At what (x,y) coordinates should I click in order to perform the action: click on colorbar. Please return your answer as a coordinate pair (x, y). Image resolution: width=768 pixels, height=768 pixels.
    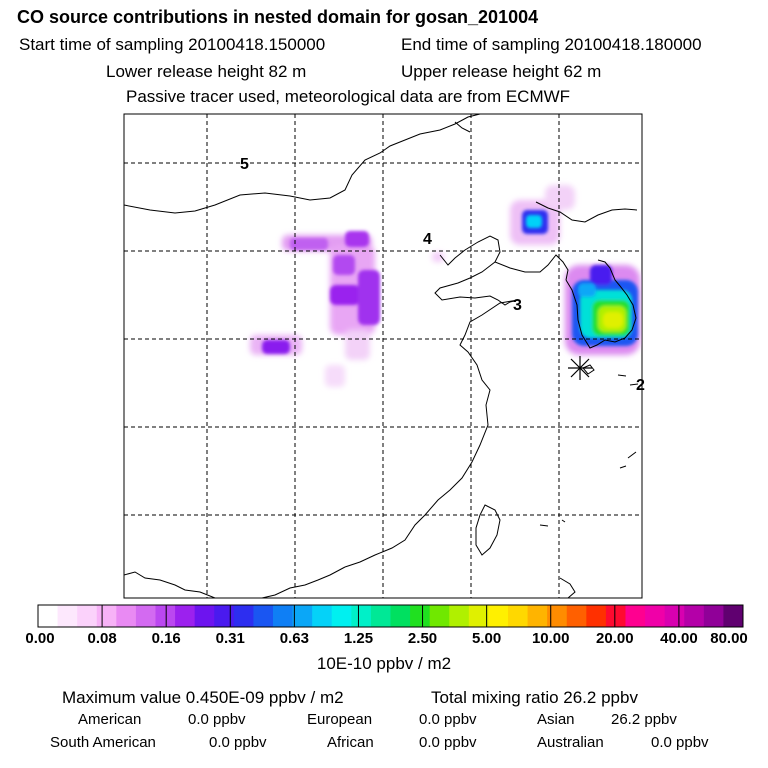
    Looking at the image, I should click on (390, 616).